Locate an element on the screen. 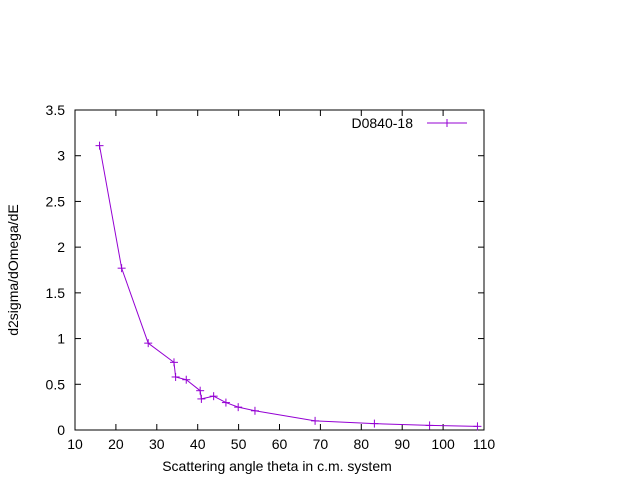  legend: D0840-18 is located at coordinates (409, 123).